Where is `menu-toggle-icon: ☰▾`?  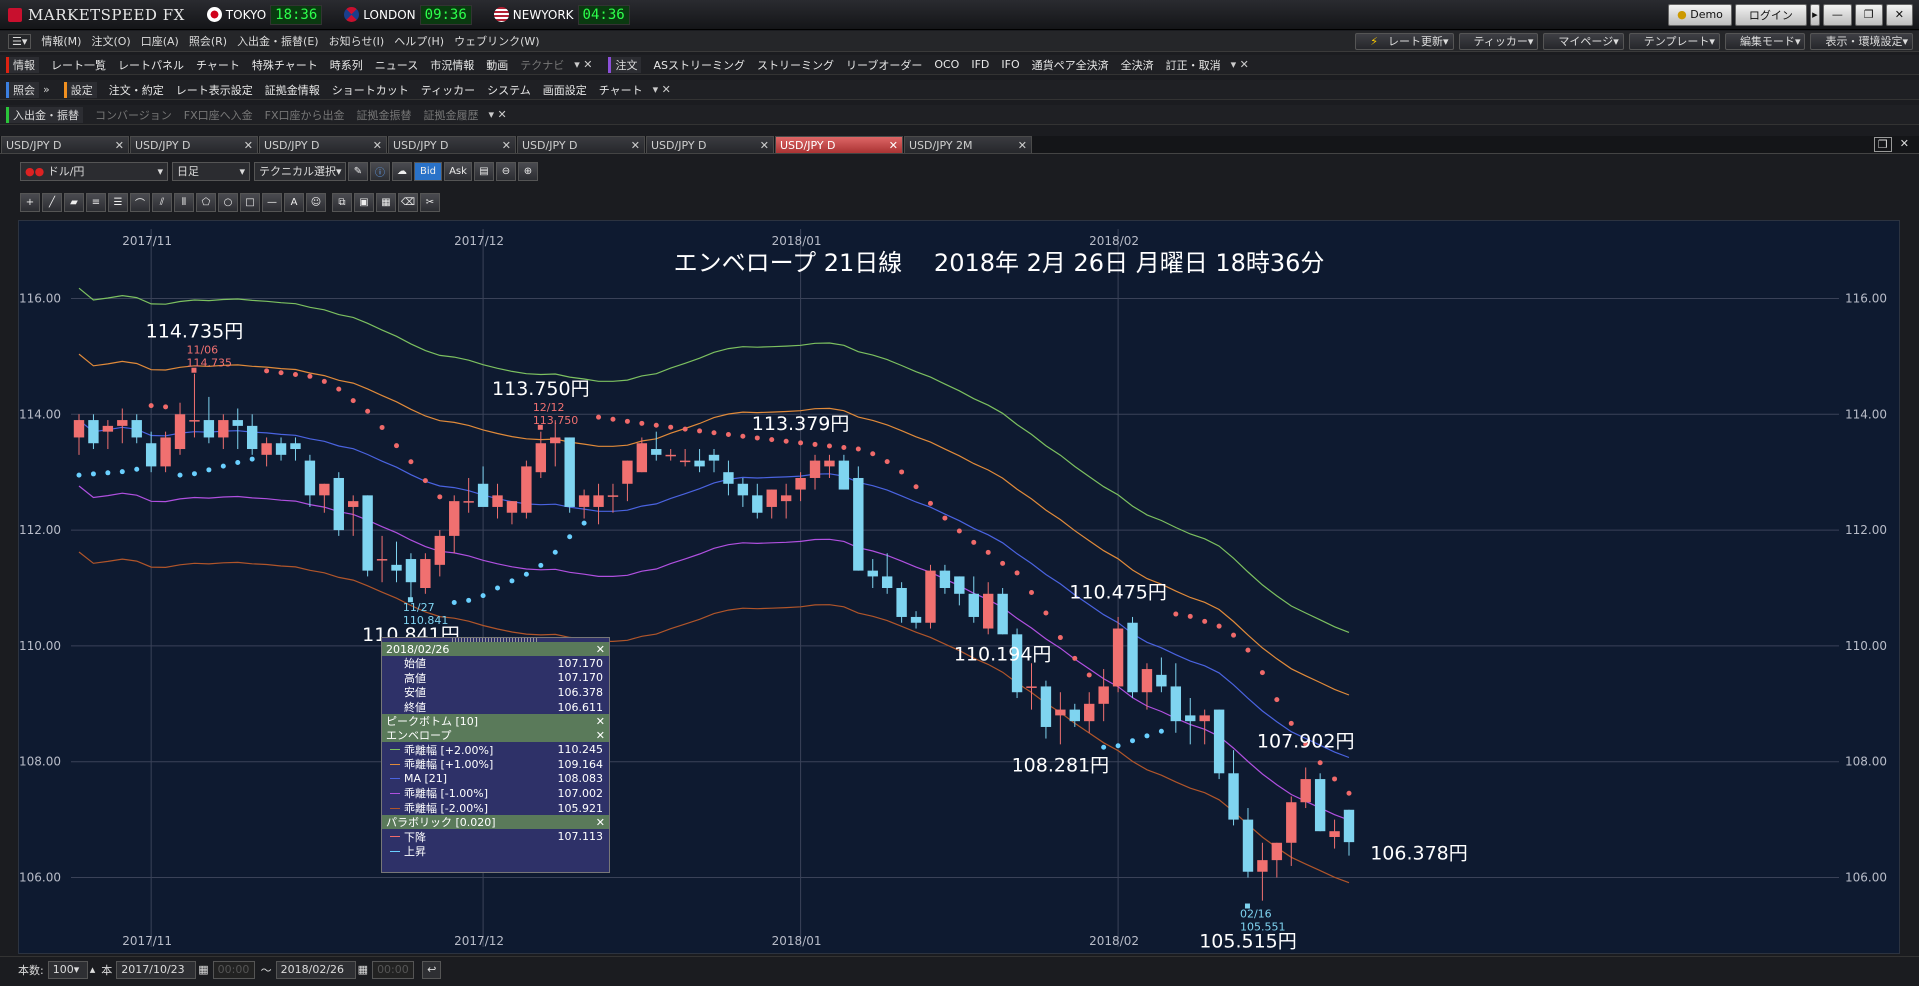 menu-toggle-icon: ☰▾ is located at coordinates (20, 41).